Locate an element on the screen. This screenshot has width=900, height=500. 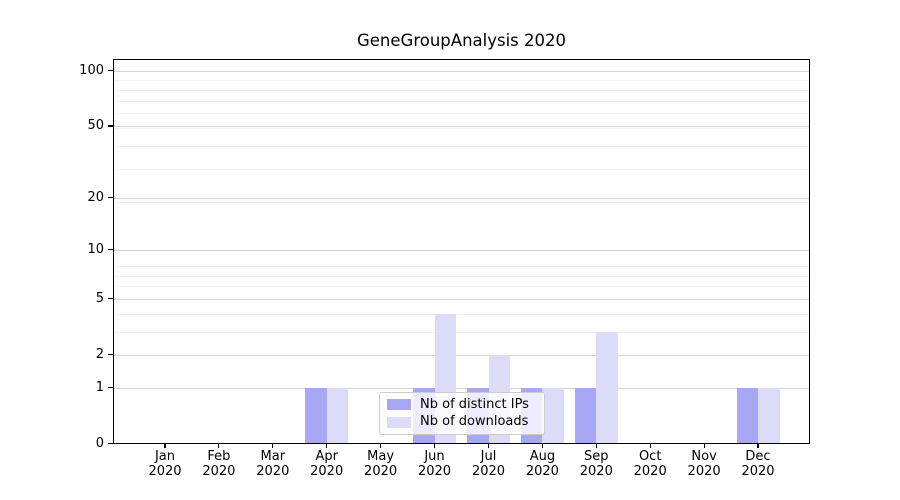
x-tick-label-jun: Jun 2020 is located at coordinates (434, 464).